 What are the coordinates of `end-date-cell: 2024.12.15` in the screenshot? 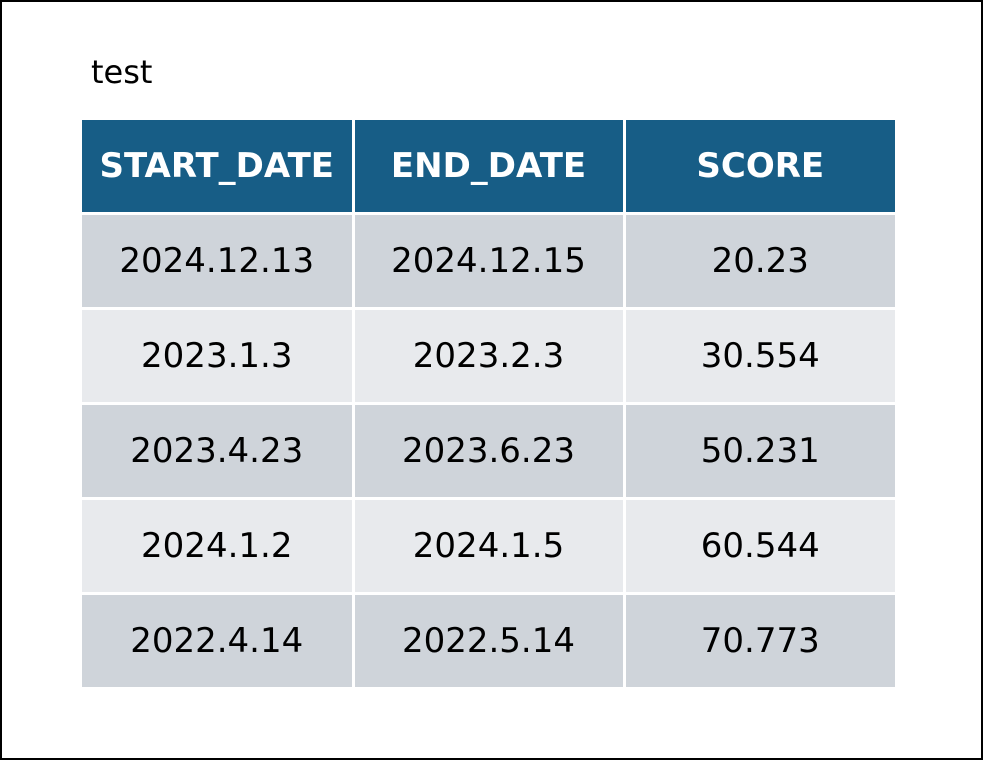 It's located at (489, 261).